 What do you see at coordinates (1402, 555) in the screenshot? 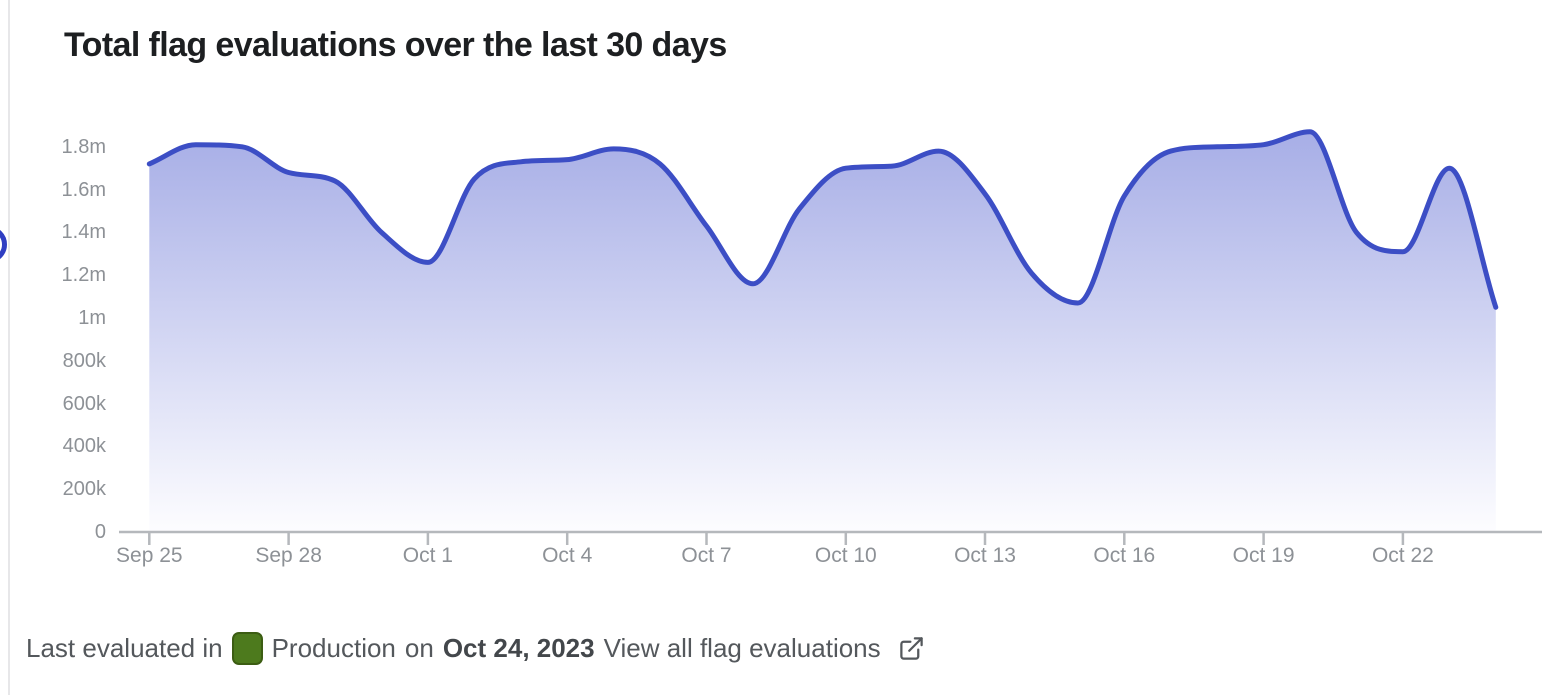
I see `x-axis-label: Oct 22` at bounding box center [1402, 555].